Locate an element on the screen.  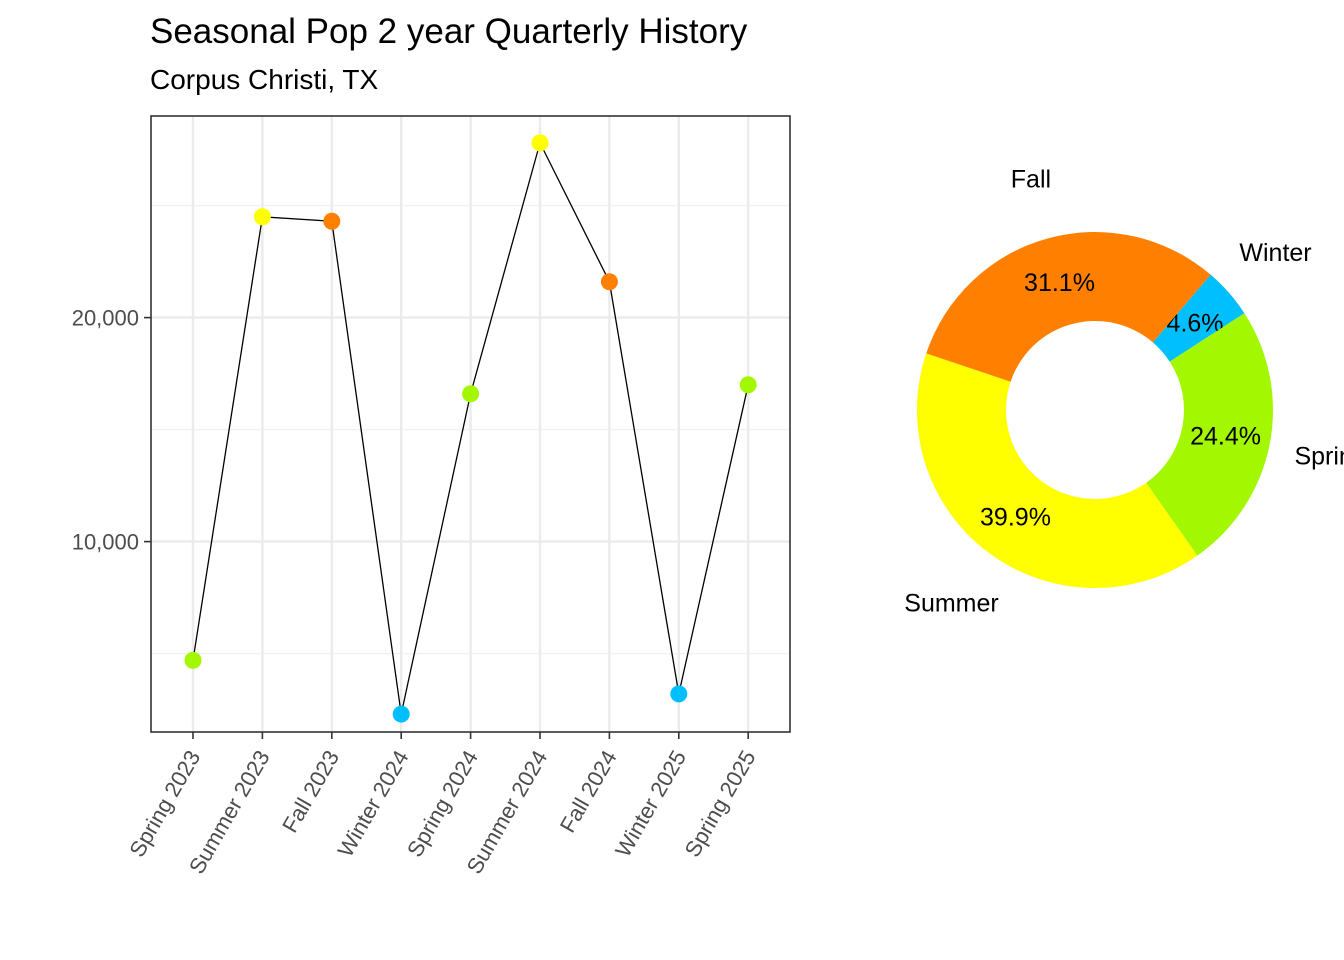
slice-value-label: 39.9% is located at coordinates (1015, 518).